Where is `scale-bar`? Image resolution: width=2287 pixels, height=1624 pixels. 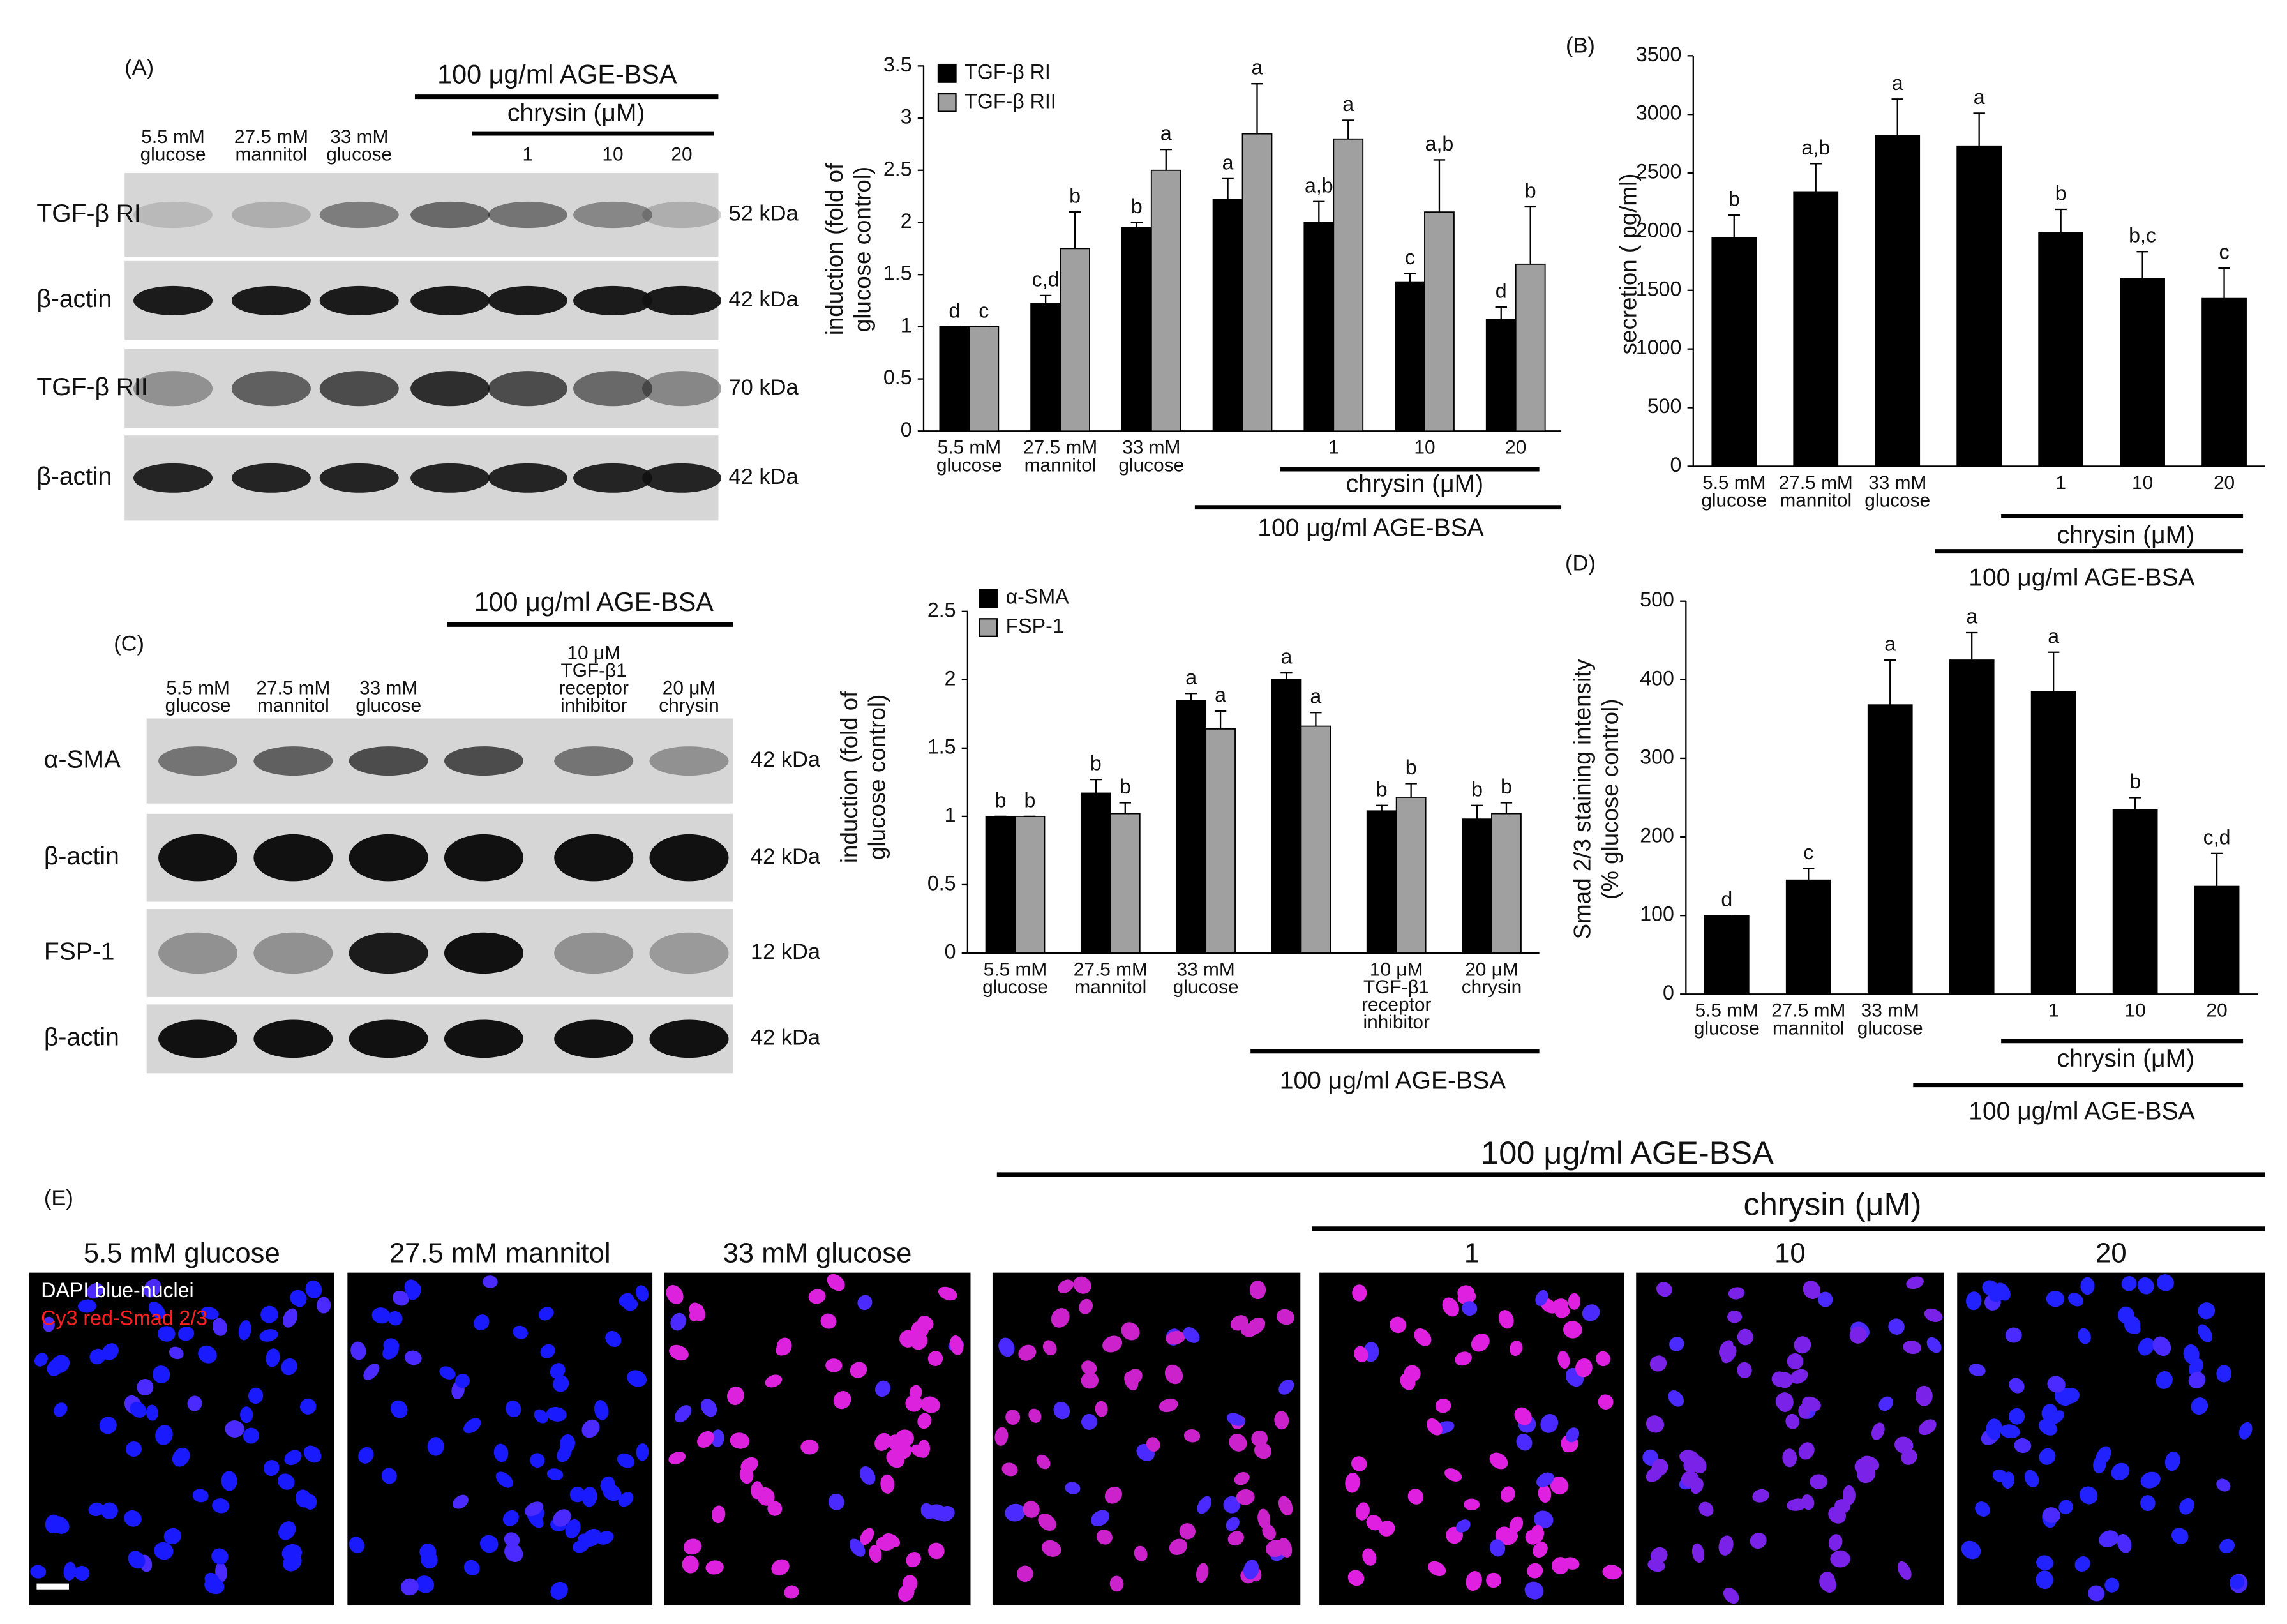 scale-bar is located at coordinates (52, 1587).